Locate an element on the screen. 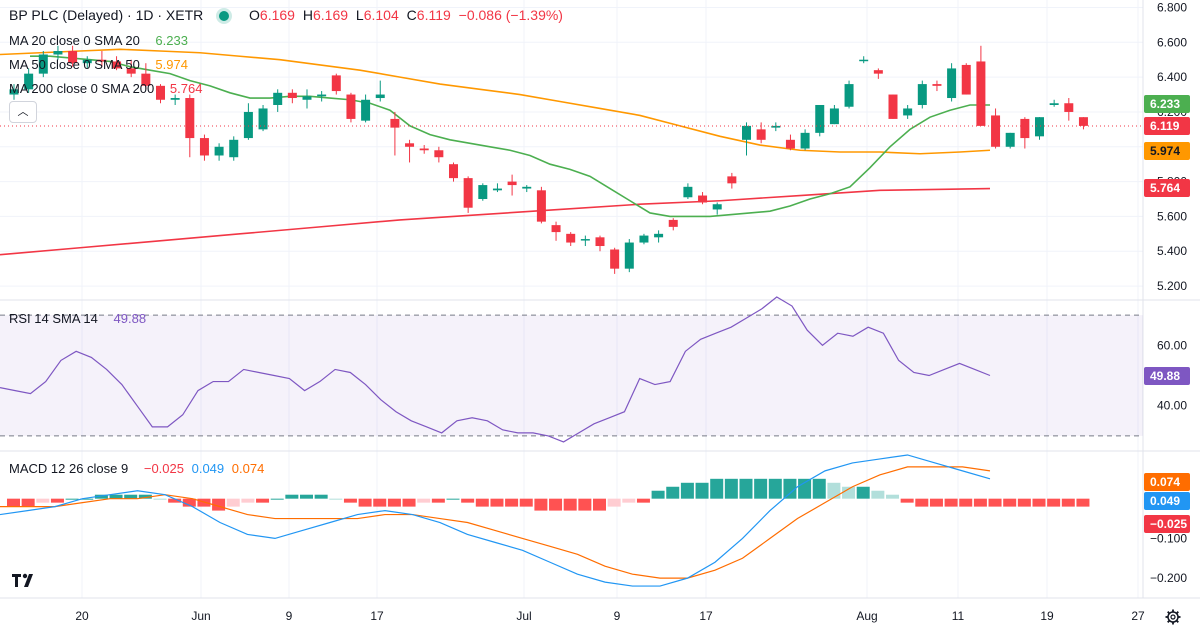  ma50-legend: MA 50 close 0 SMA 50 5.974 is located at coordinates (100, 64).